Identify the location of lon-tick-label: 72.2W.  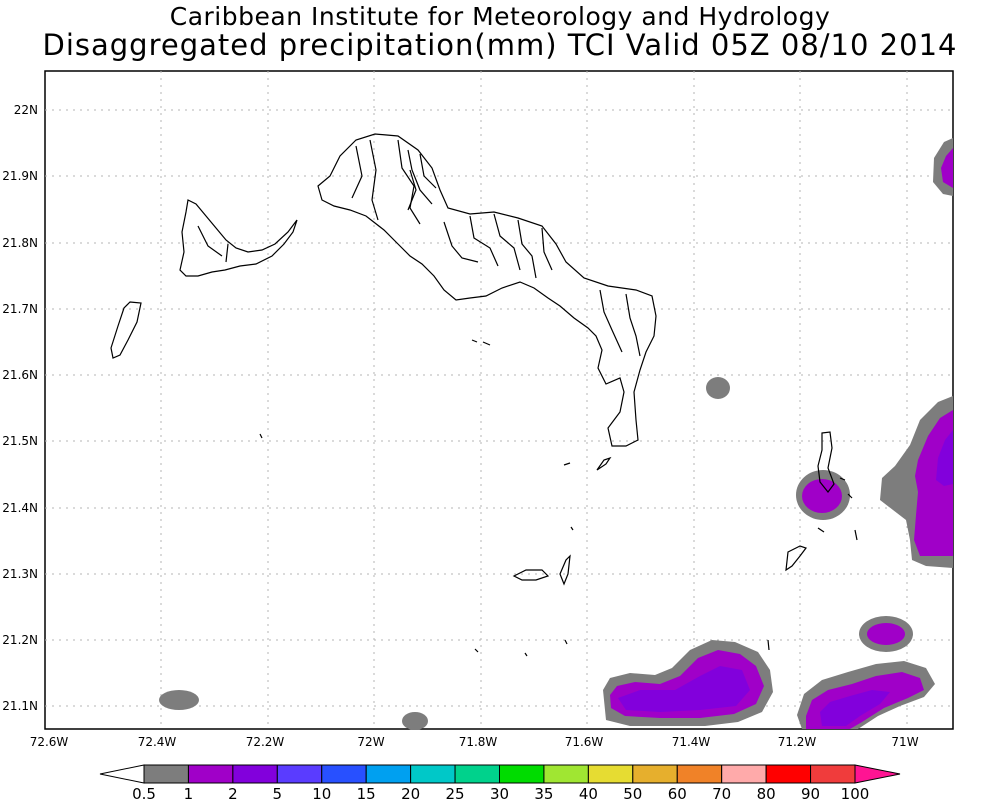
(265, 742).